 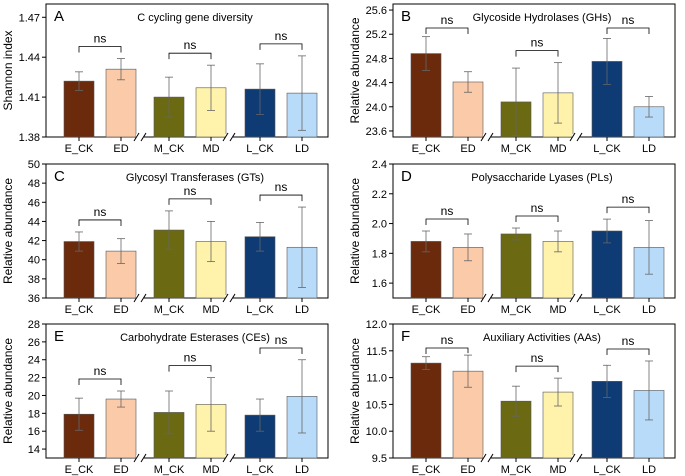 What do you see at coordinates (405, 336) in the screenshot?
I see `panel-letter: F` at bounding box center [405, 336].